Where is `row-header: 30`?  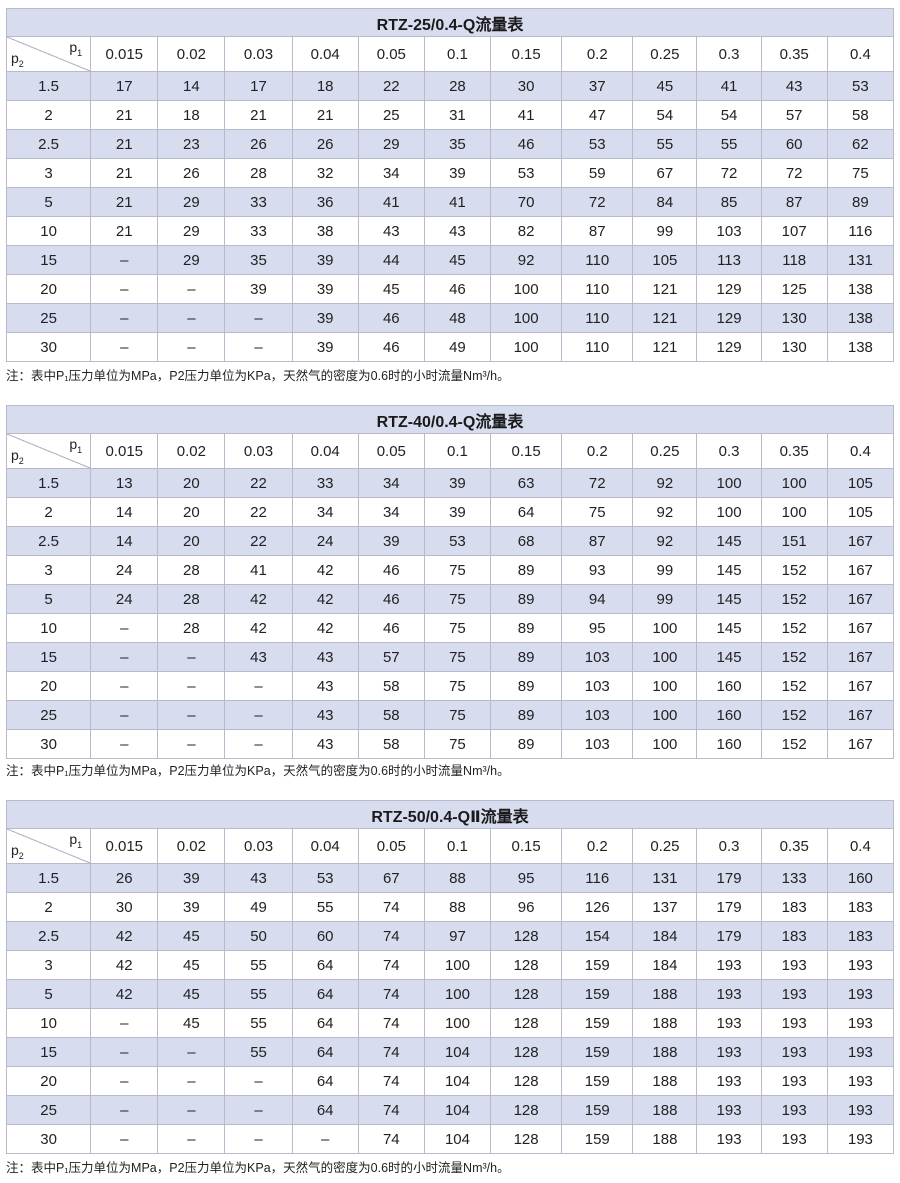 row-header: 30 is located at coordinates (48, 744).